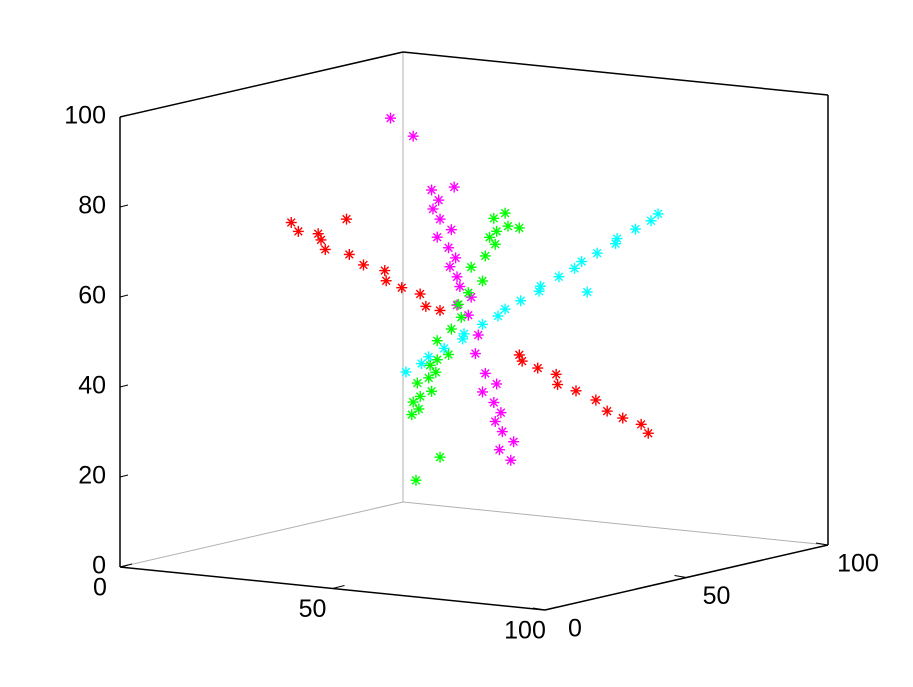 This screenshot has height=687, width=913. Describe the element at coordinates (100, 588) in the screenshot. I see `x-tick-label: 0` at that location.